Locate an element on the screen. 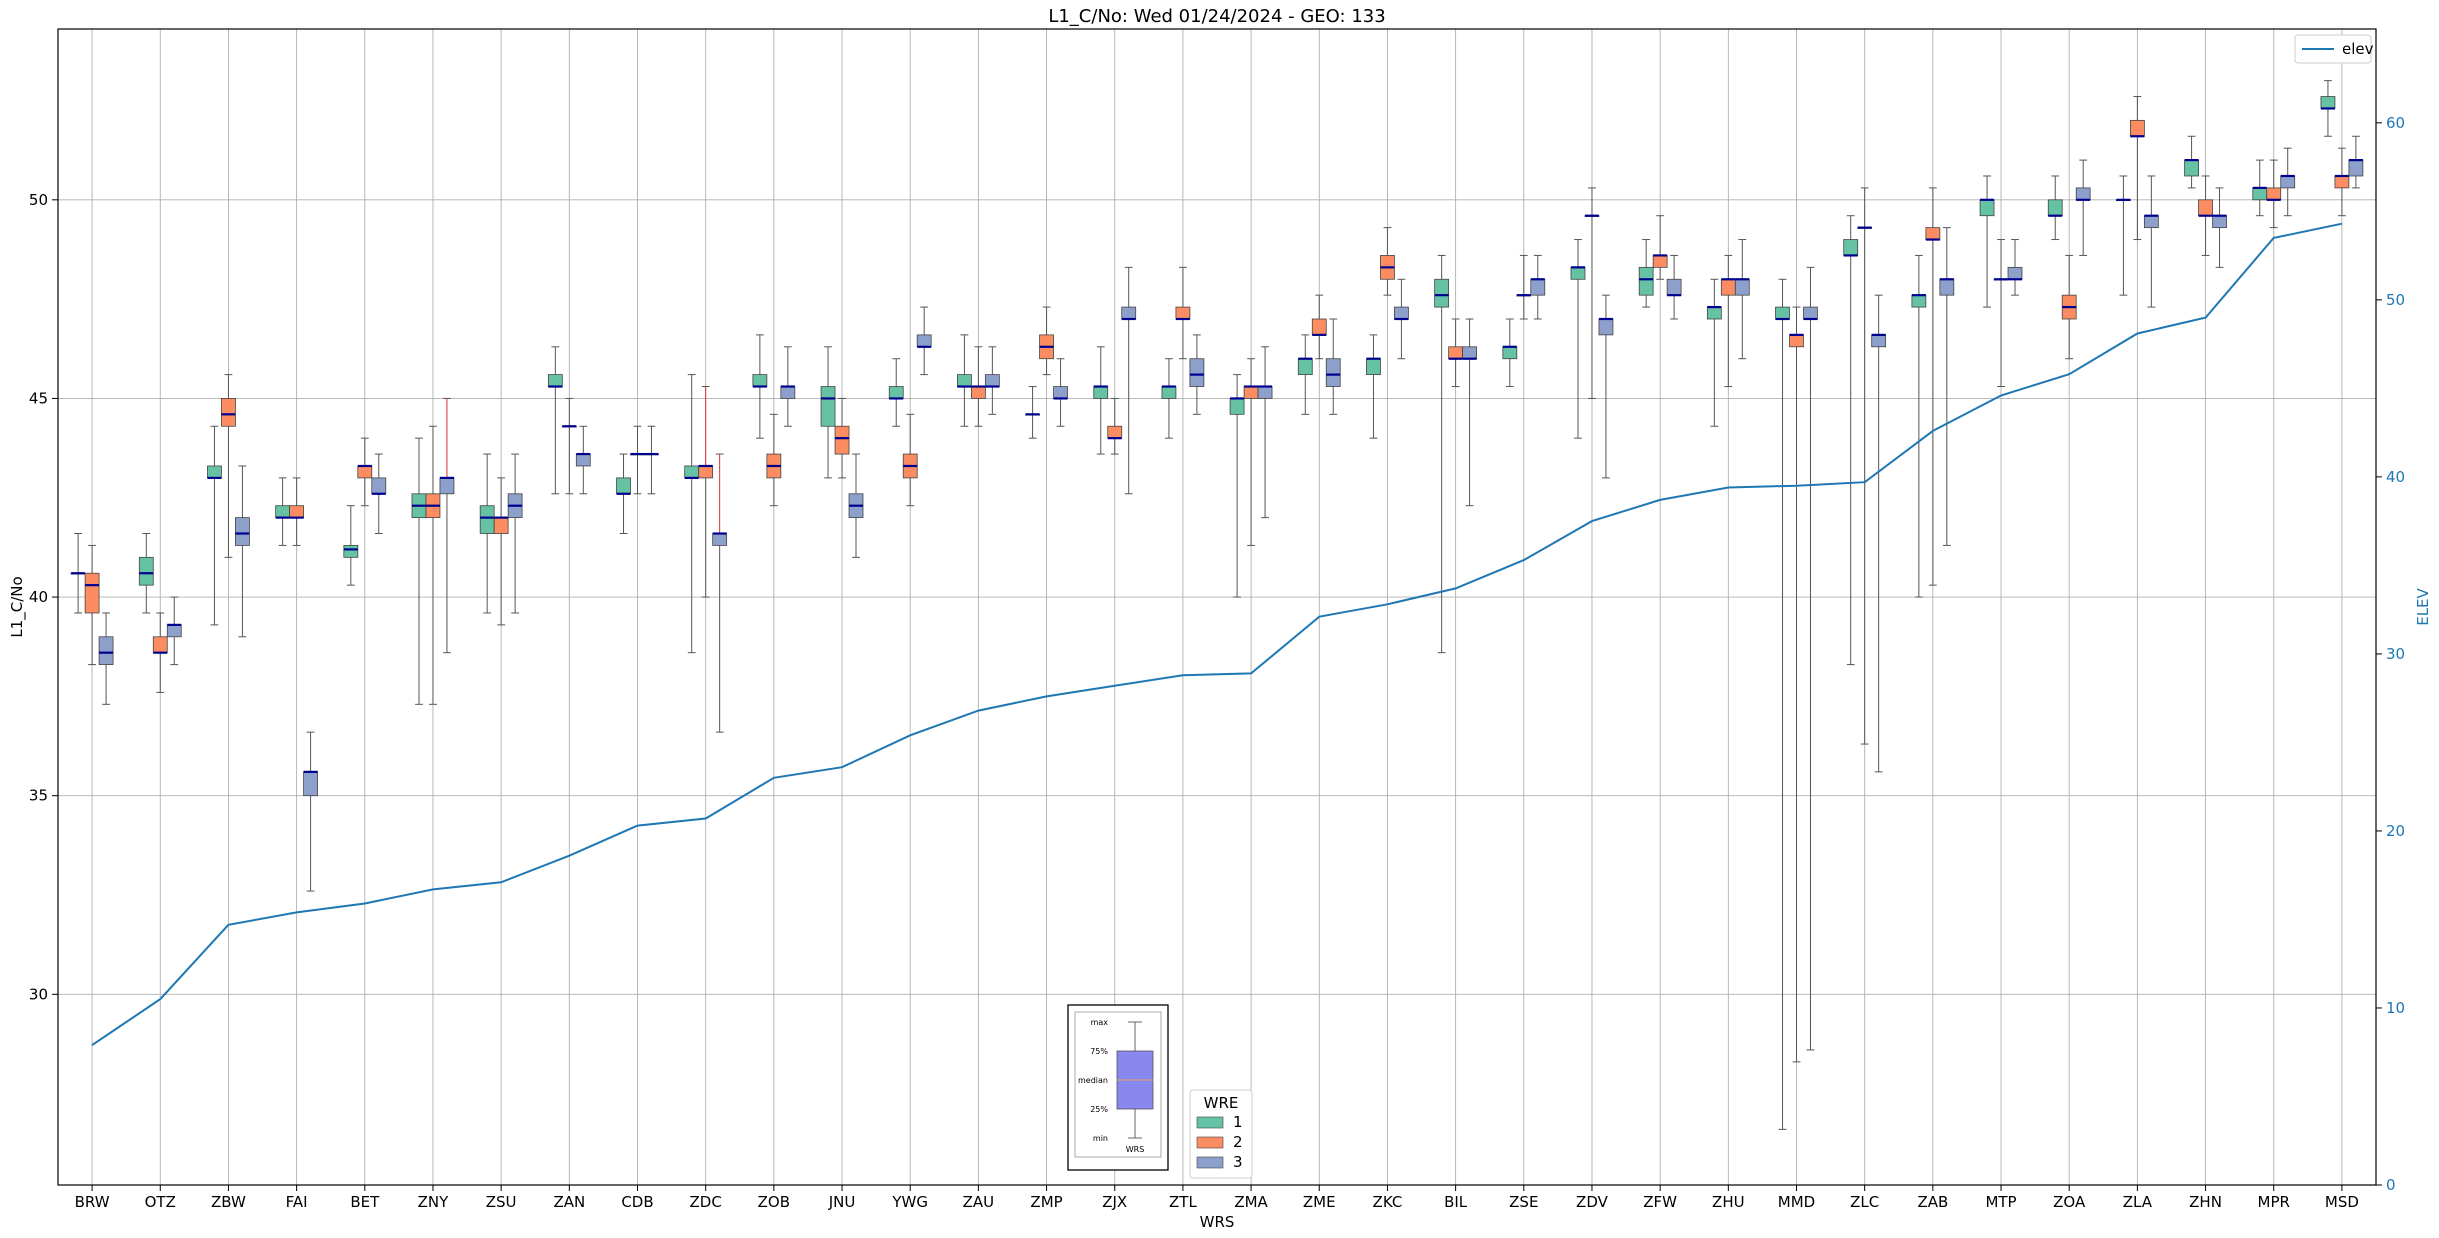 This screenshot has width=2439, height=1238. y2-tick-label-30: 30 is located at coordinates (2395, 654).